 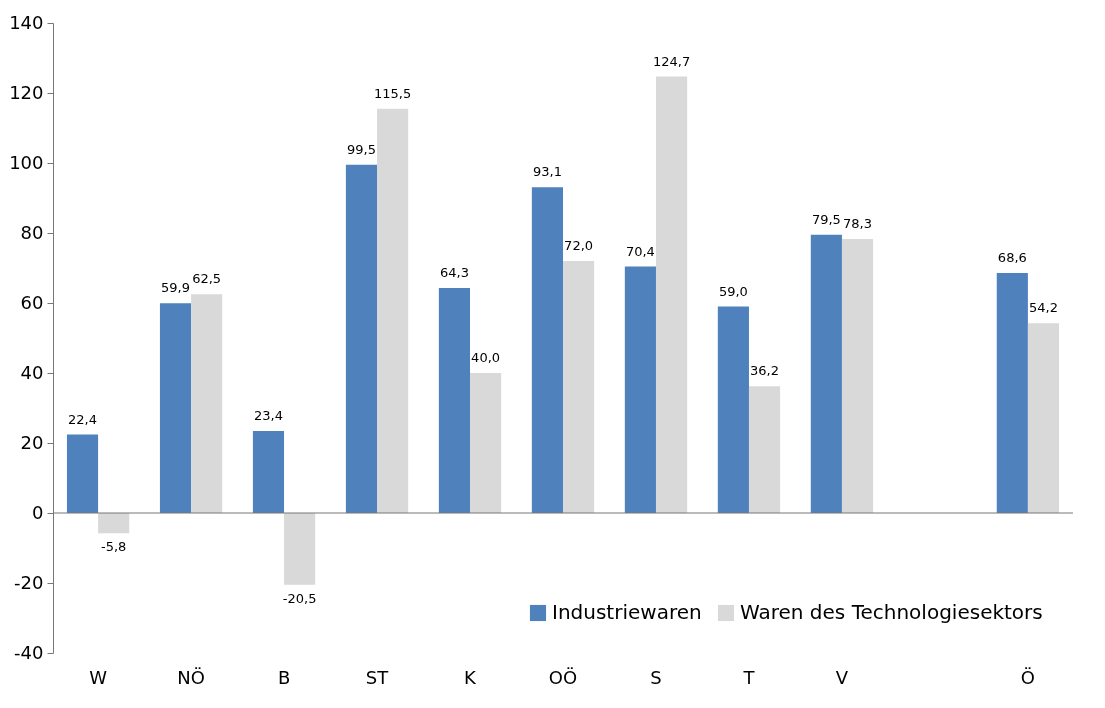 I want to click on y-tick-label: -20, so click(x=29, y=582).